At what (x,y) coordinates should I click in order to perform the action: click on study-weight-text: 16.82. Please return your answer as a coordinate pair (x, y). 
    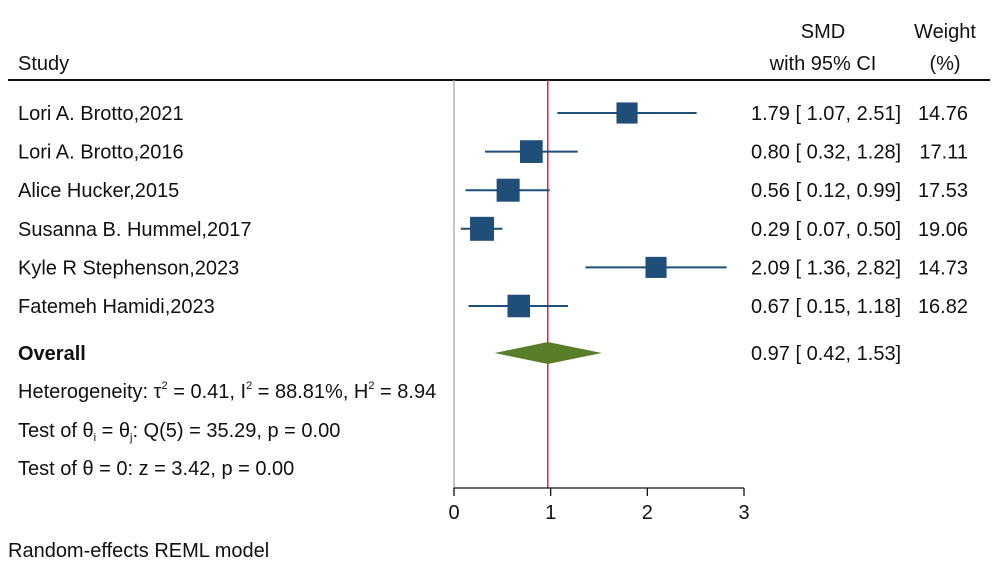
    Looking at the image, I should click on (943, 307).